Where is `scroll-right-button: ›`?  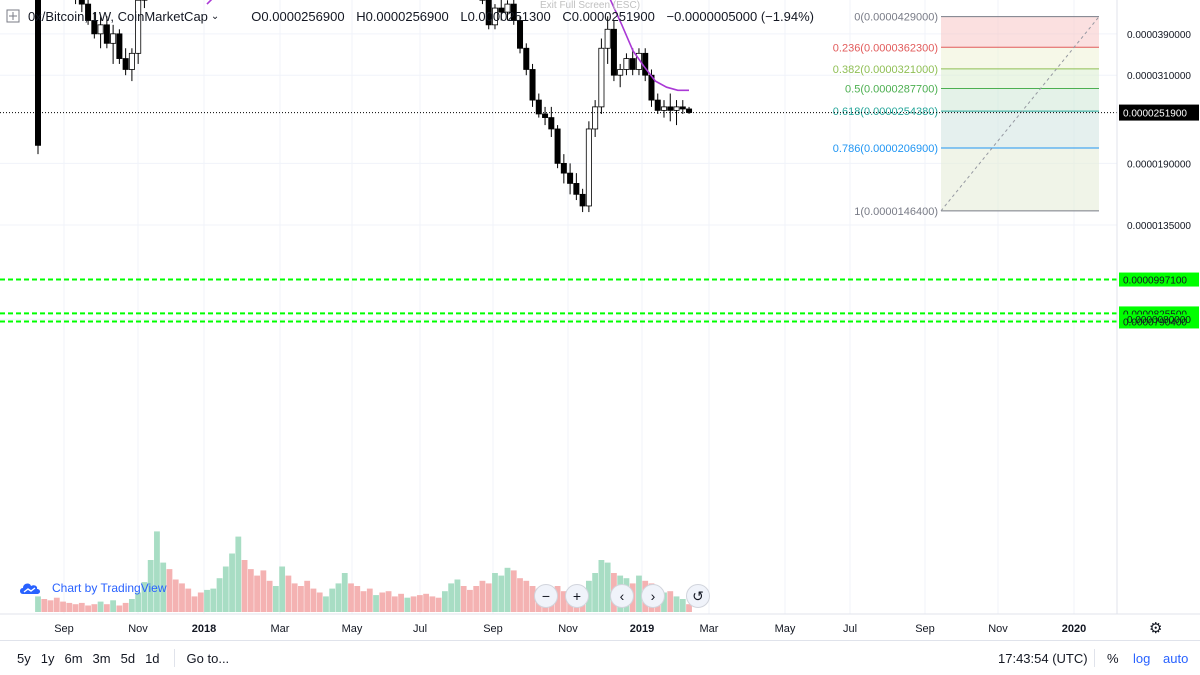
scroll-right-button: › is located at coordinates (653, 596).